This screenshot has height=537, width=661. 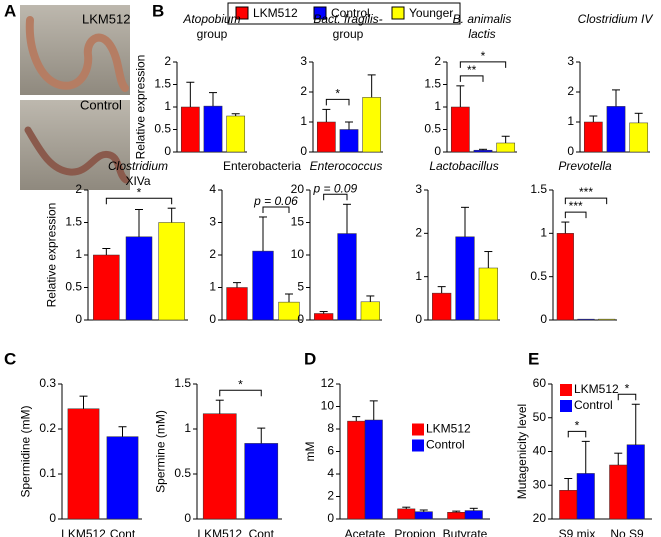 I want to click on y-tick-label: 0.3, so click(x=47, y=383).